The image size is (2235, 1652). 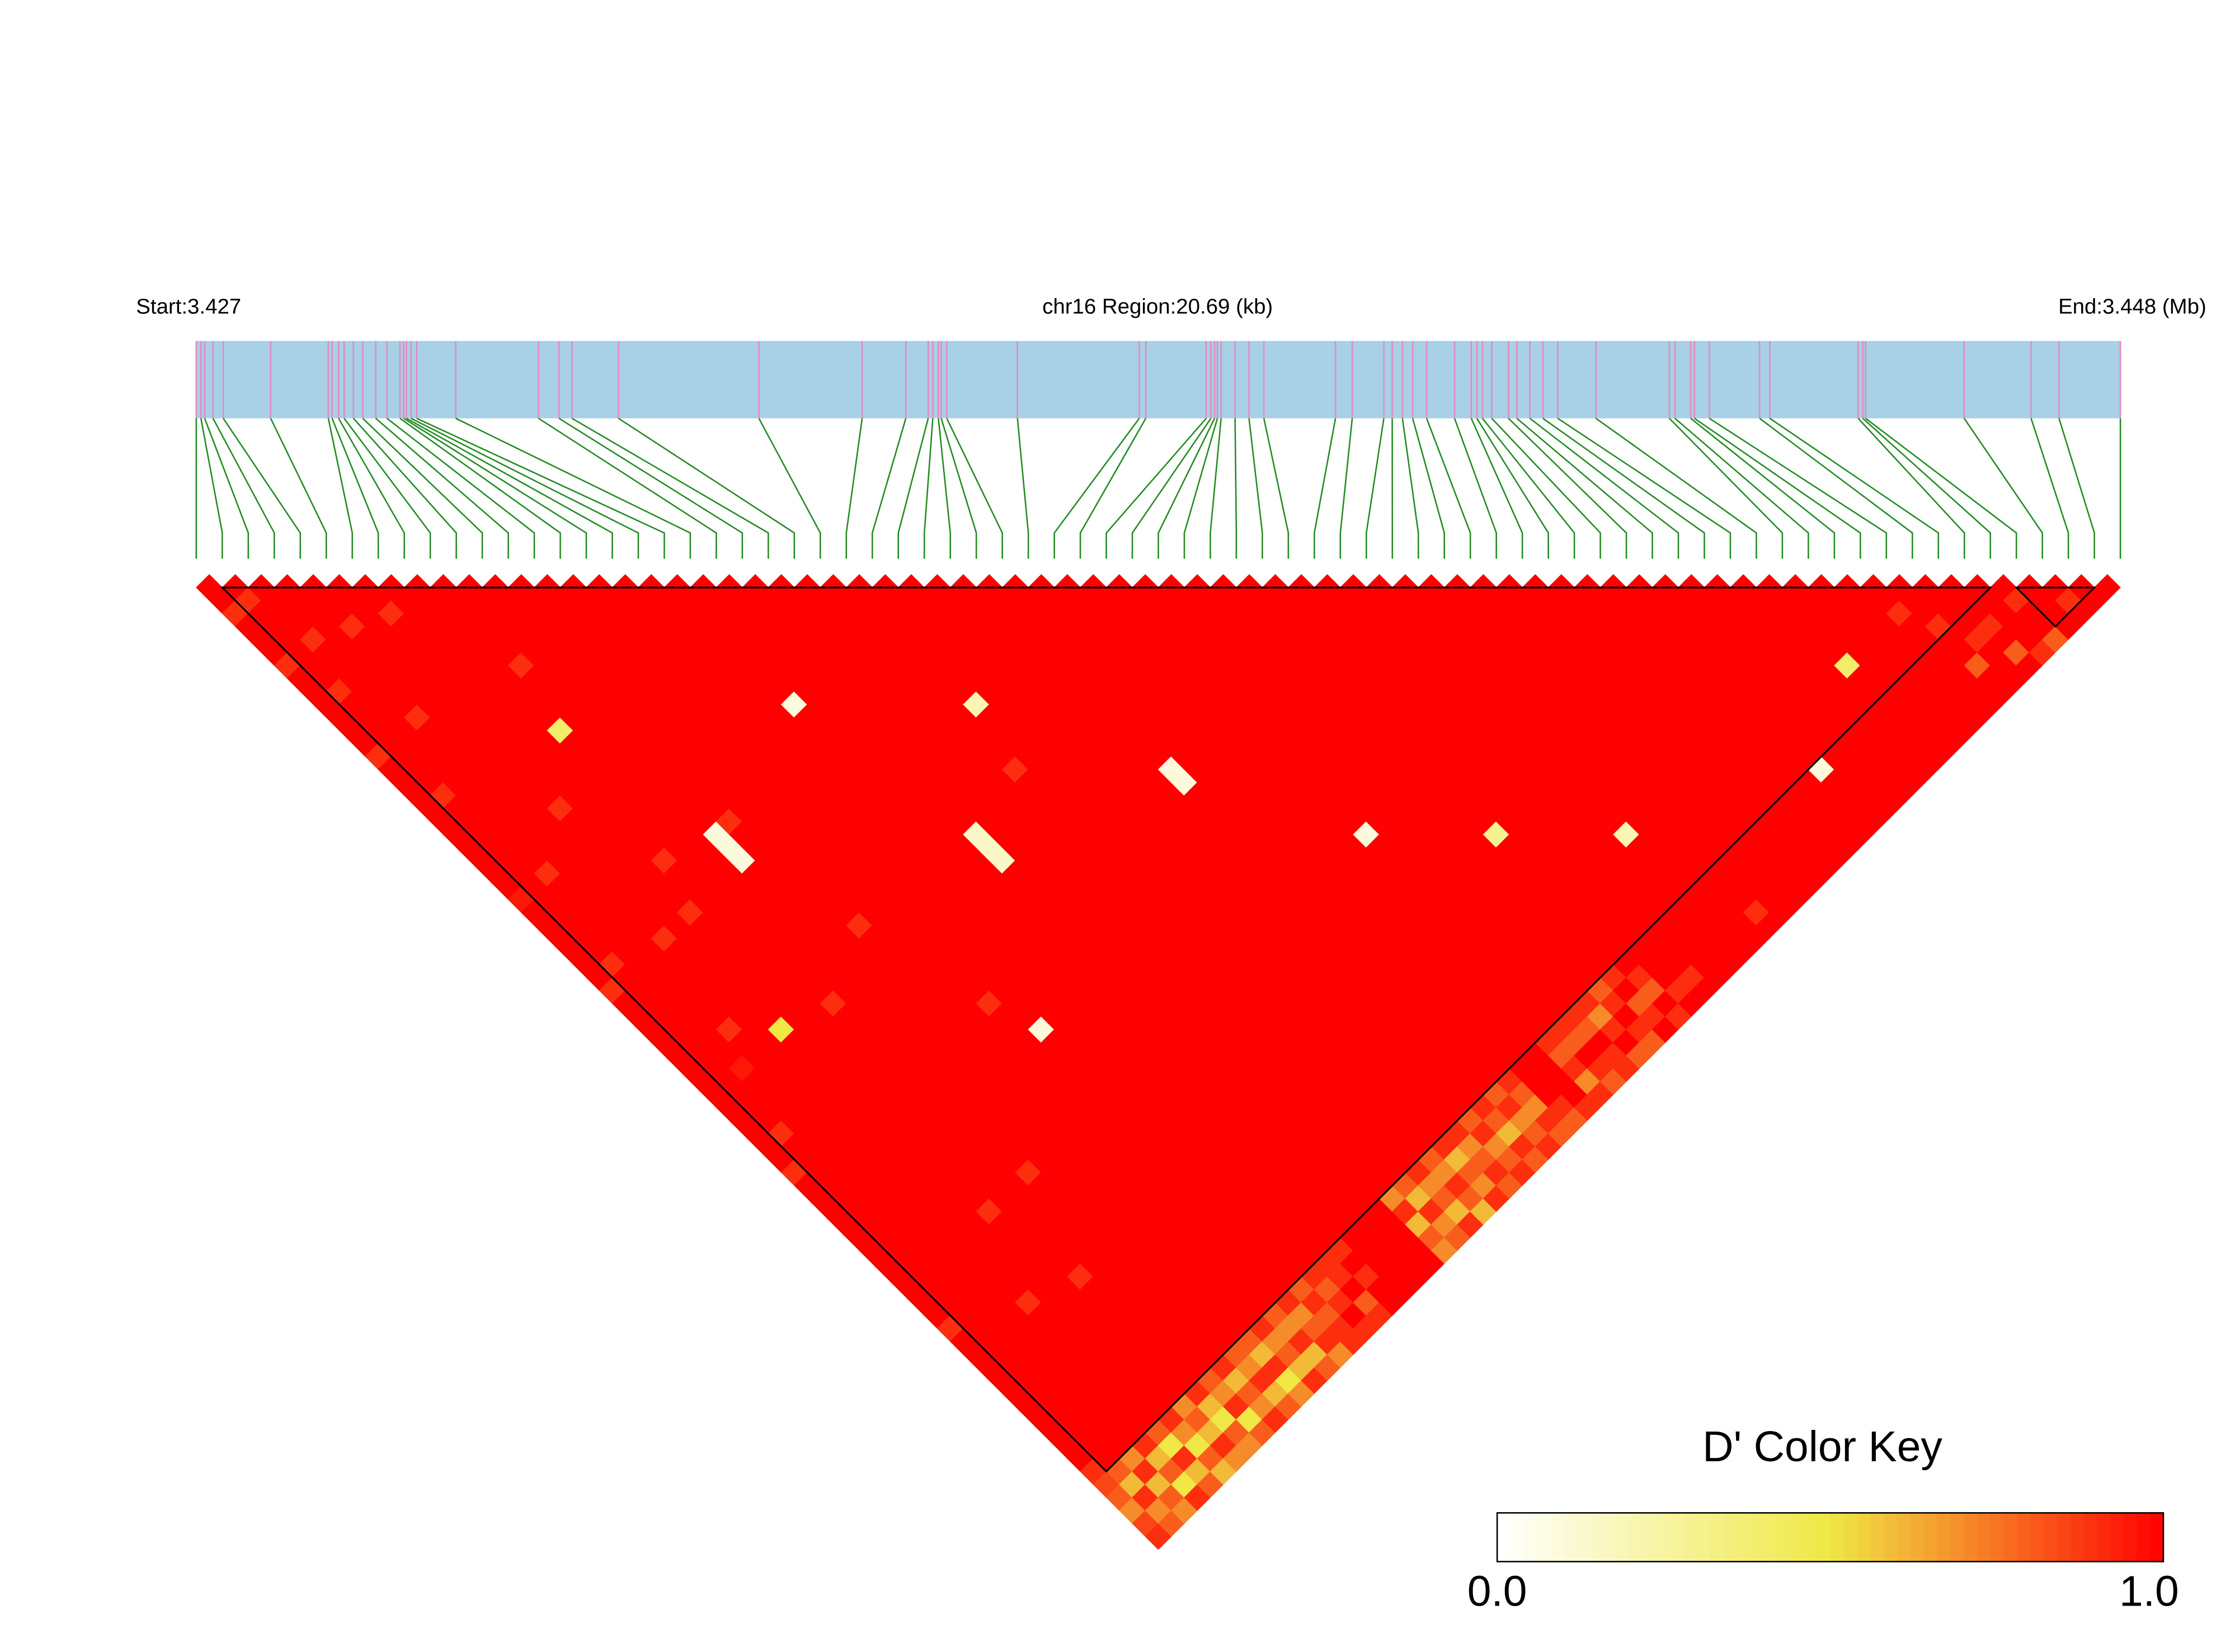 I want to click on ld-block, so click(x=2055, y=607).